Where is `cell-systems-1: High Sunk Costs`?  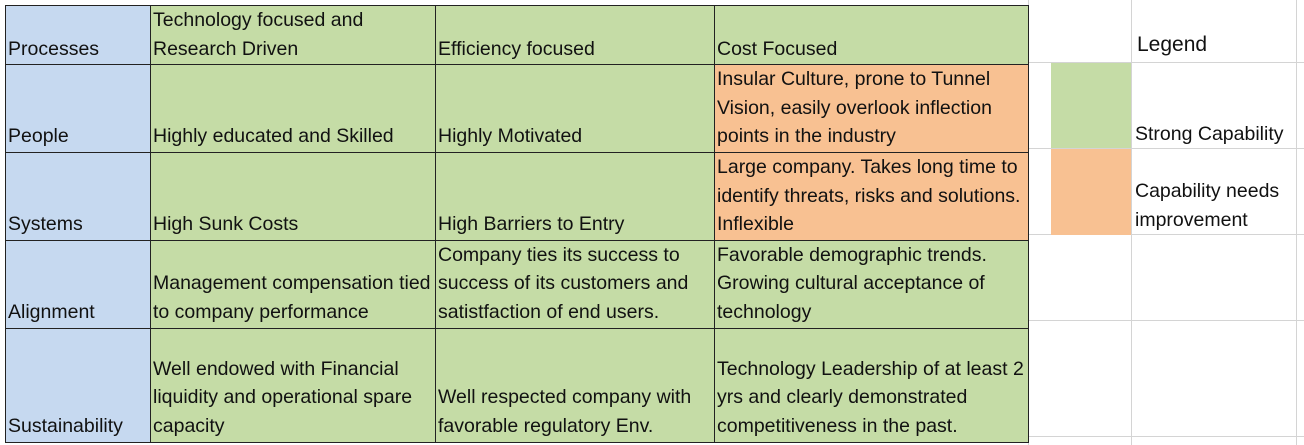 cell-systems-1: High Sunk Costs is located at coordinates (293, 196).